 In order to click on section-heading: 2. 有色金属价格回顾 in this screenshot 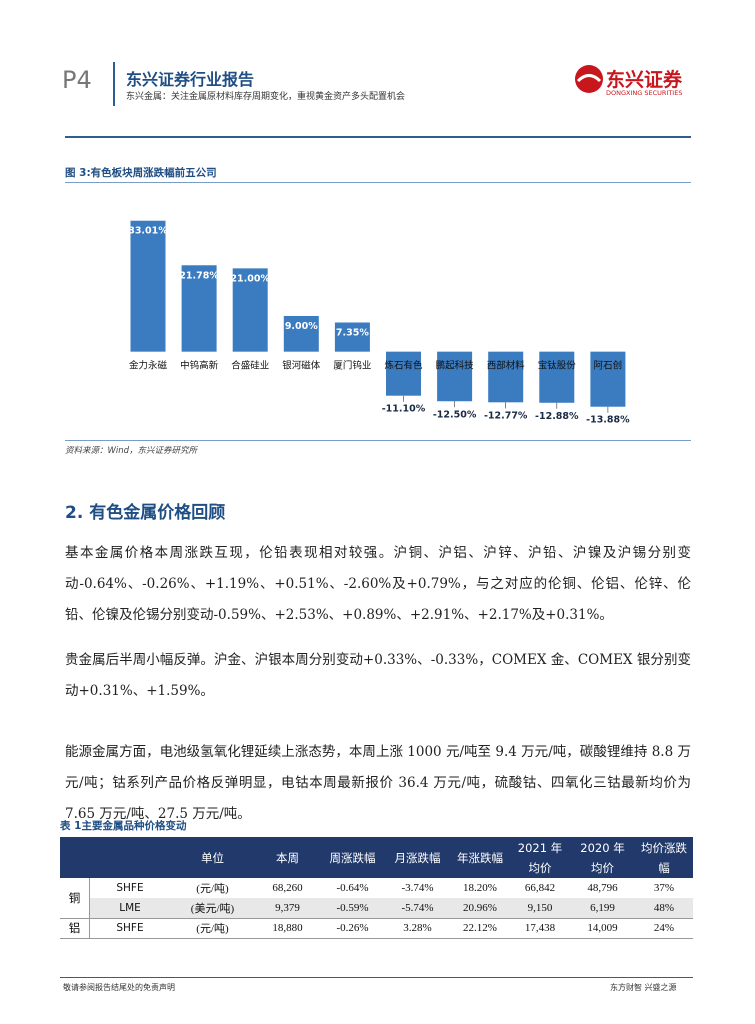, I will do `click(145, 513)`.